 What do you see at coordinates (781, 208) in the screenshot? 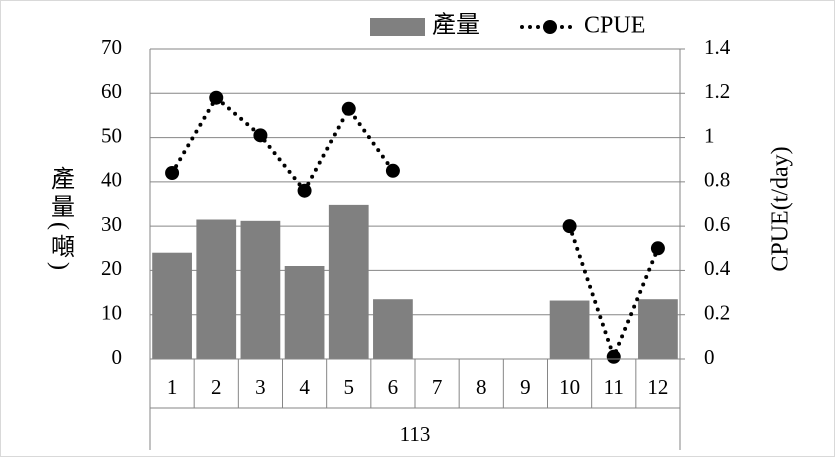
I see `y2-axis-title: CPUE(t/day)` at bounding box center [781, 208].